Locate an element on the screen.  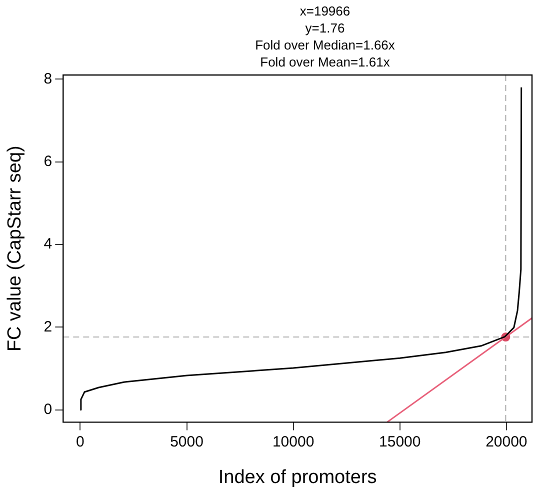
x-tick-label: 15000 is located at coordinates (400, 441).